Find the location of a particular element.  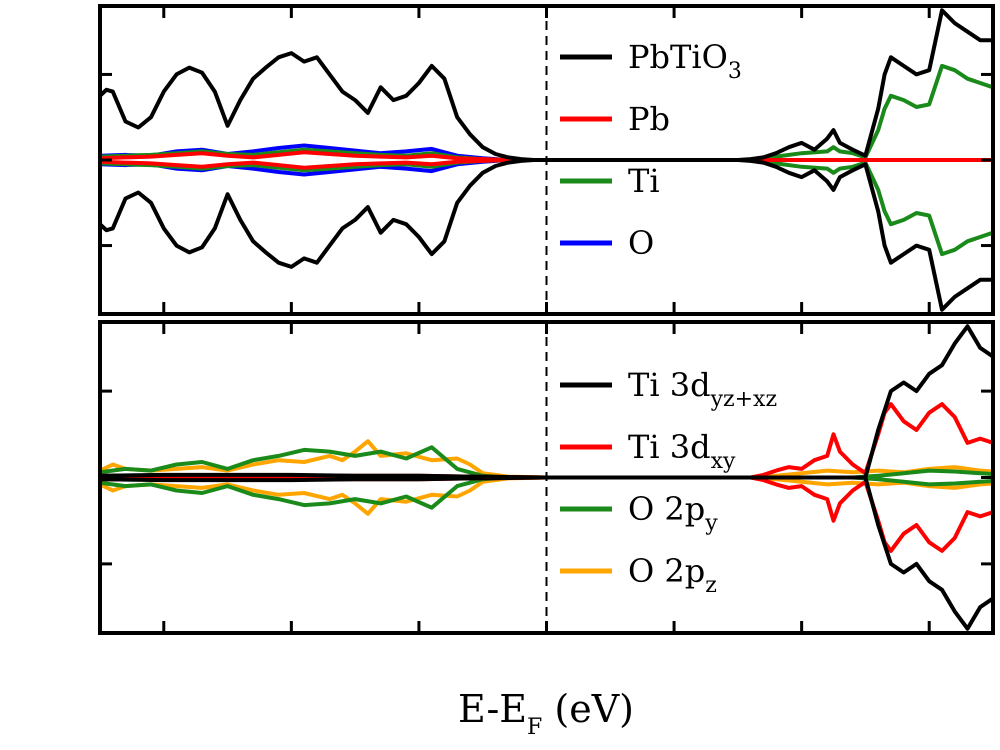

legend-label: PbTiO3 is located at coordinates (685, 61).